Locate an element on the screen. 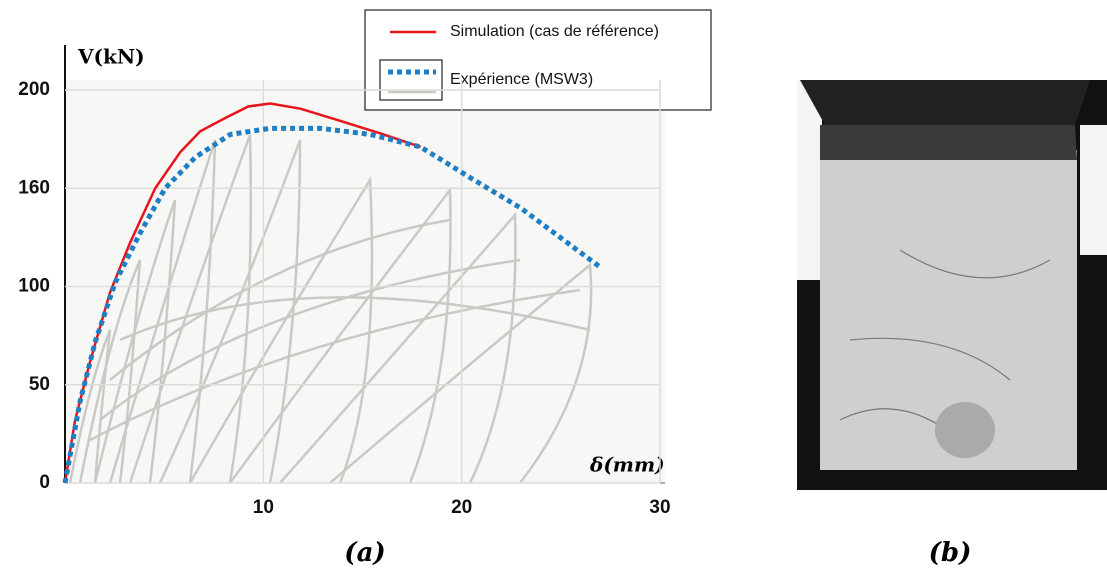 Image resolution: width=1107 pixels, height=586 pixels. y-tick-label: 0 is located at coordinates (44, 482).